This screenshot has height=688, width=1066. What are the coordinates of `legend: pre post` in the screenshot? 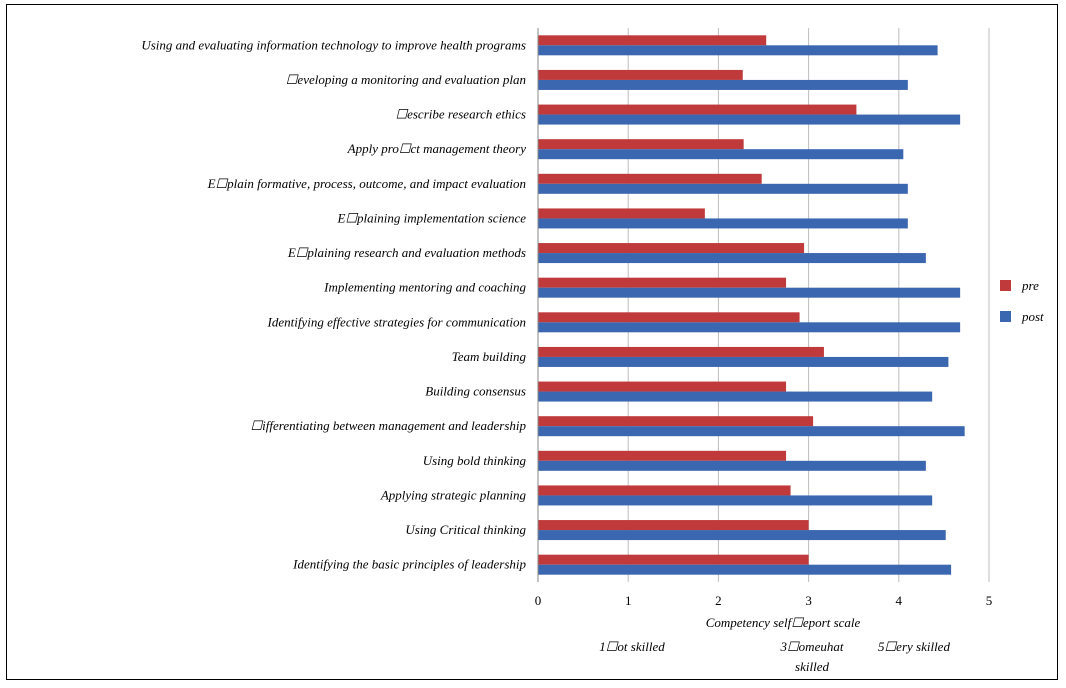 It's located at (1022, 301).